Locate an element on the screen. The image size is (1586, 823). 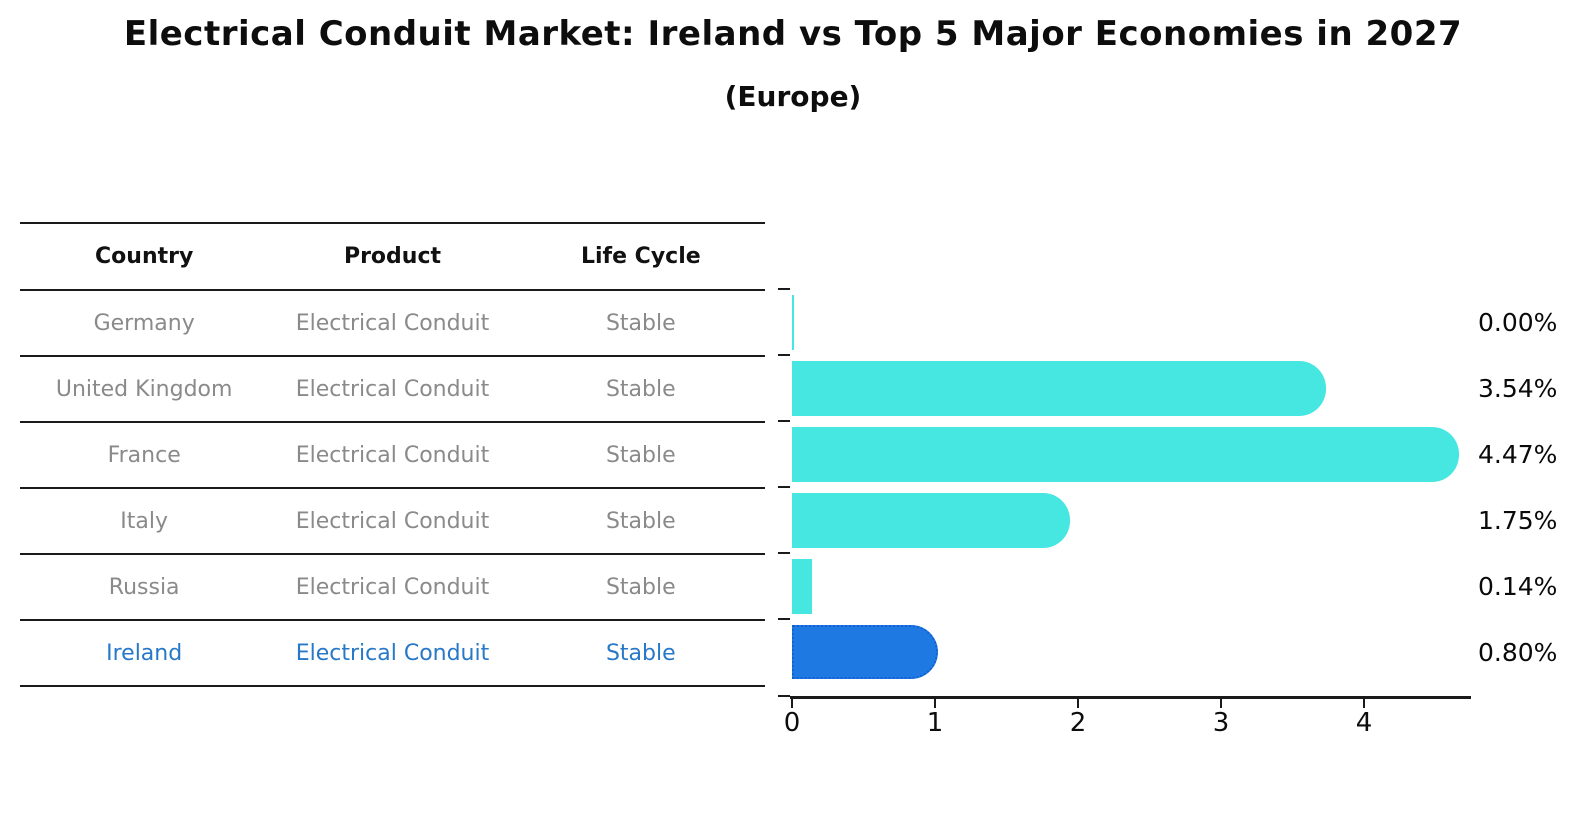
value-label: 1.75% is located at coordinates (1518, 520).